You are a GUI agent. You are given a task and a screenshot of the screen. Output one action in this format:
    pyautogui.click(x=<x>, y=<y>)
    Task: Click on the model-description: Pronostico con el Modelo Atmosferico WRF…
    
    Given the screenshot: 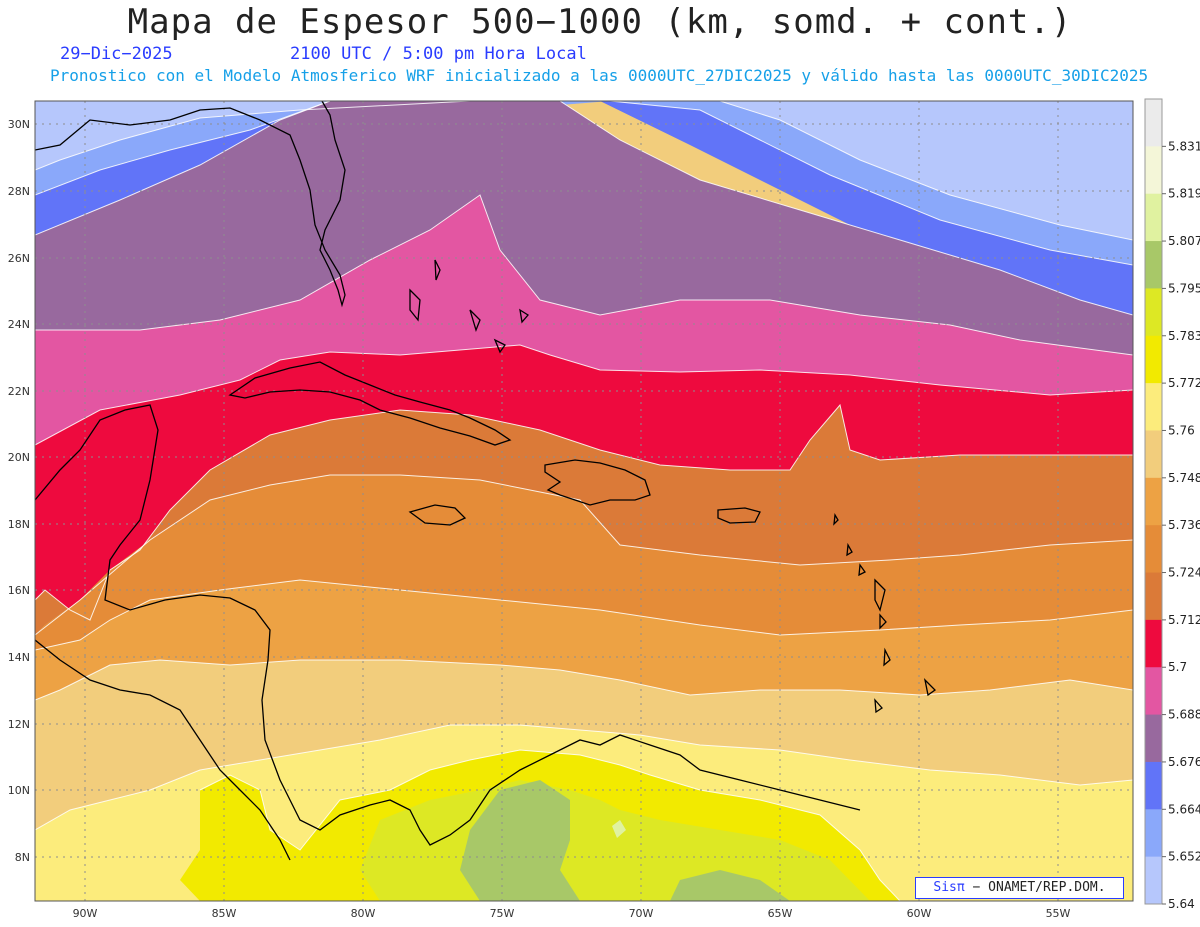 What is the action you would take?
    pyautogui.click(x=599, y=75)
    